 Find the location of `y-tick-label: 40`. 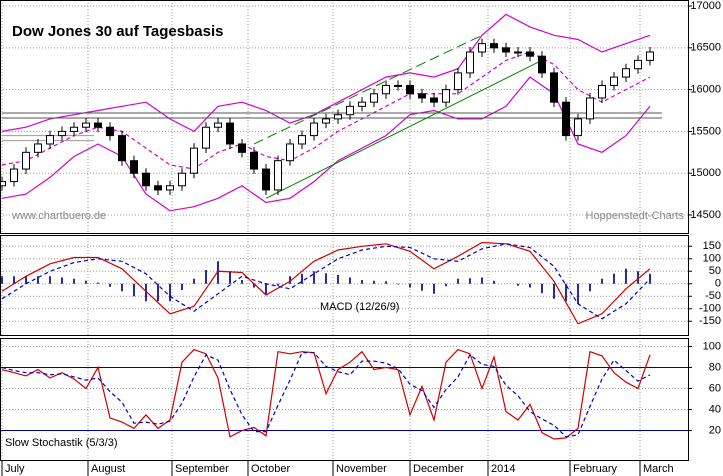

y-tick-label: 40 is located at coordinates (715, 409).